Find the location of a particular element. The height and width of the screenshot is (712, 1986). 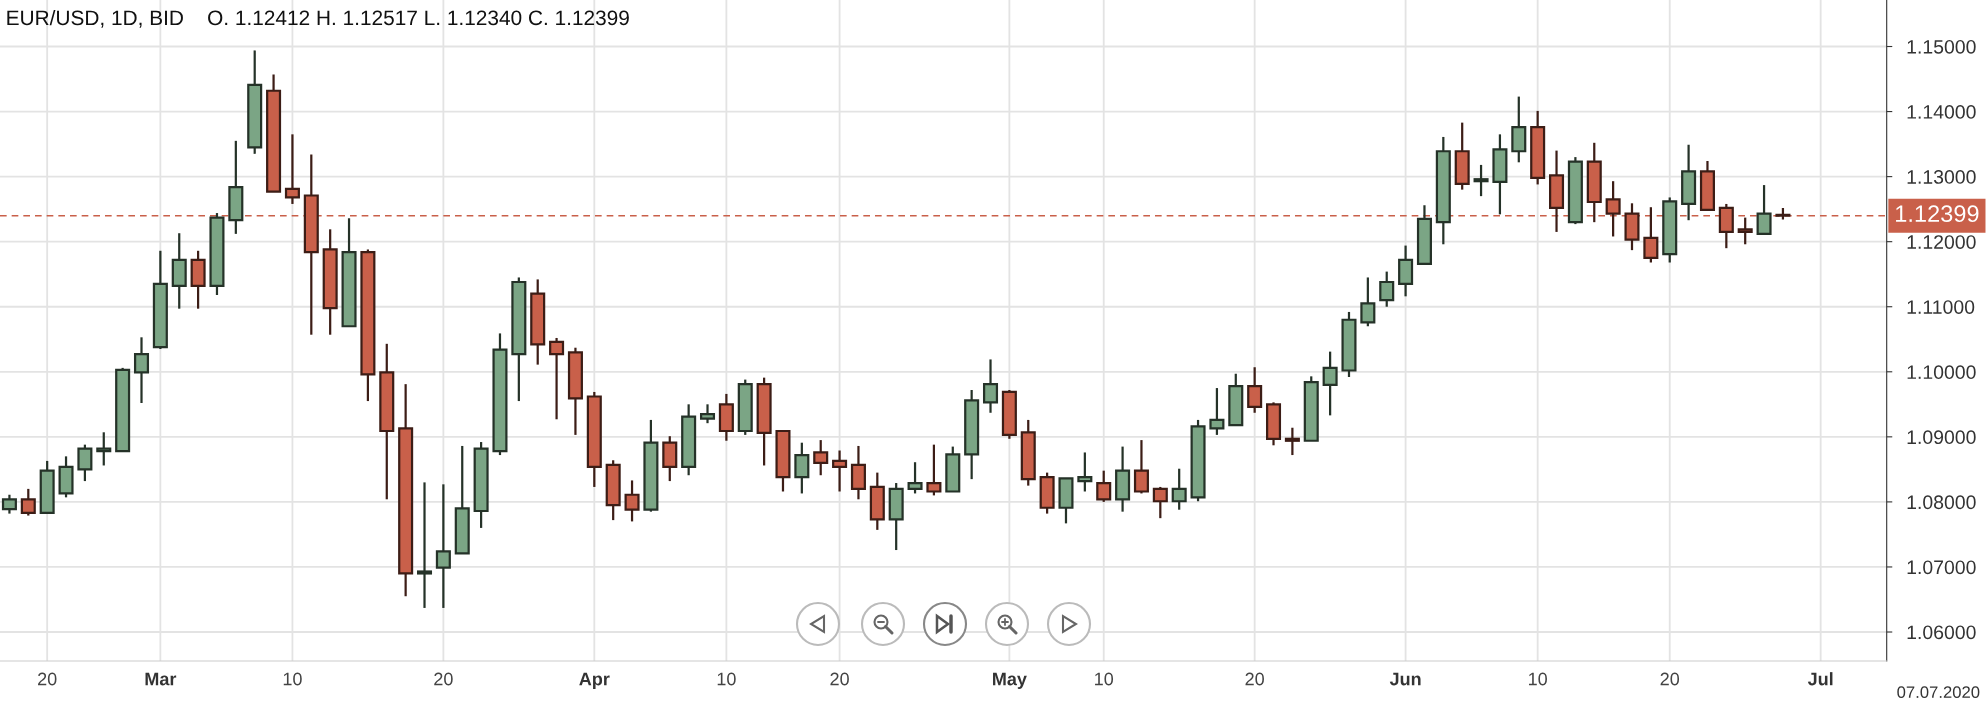

chart-title: EUR/USD, 1D, BID O. 1.12412 H. 1.12517 L. 1.12340 C. 1.12399 is located at coordinates (318, 18).